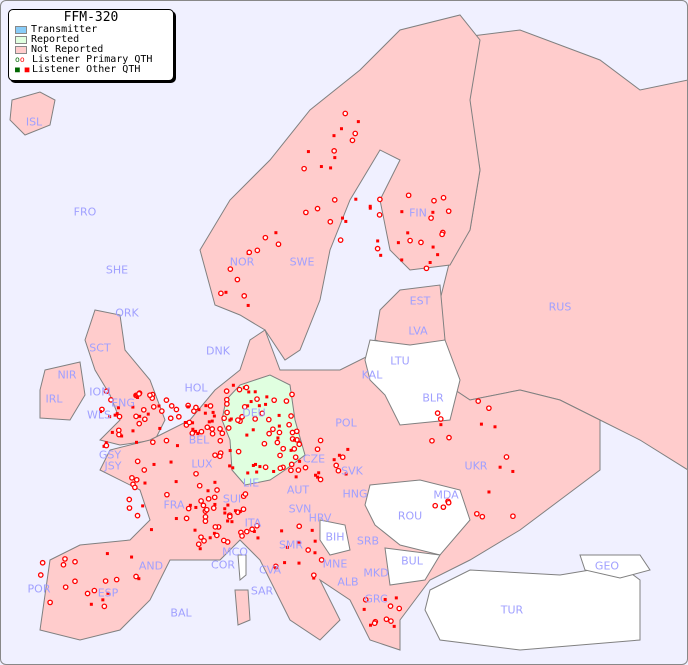  Describe the element at coordinates (298, 490) in the screenshot. I see `country-label-aut: AUT` at that location.